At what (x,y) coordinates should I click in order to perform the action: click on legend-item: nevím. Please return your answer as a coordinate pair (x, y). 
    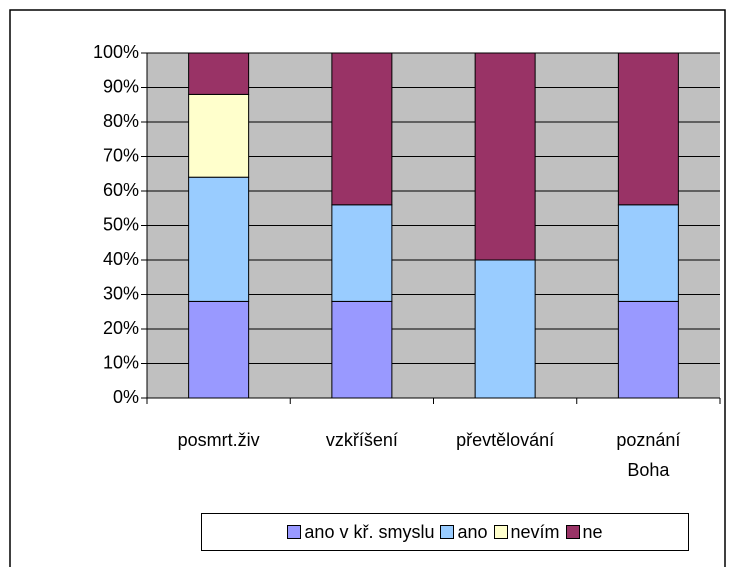
    Looking at the image, I should click on (526, 532).